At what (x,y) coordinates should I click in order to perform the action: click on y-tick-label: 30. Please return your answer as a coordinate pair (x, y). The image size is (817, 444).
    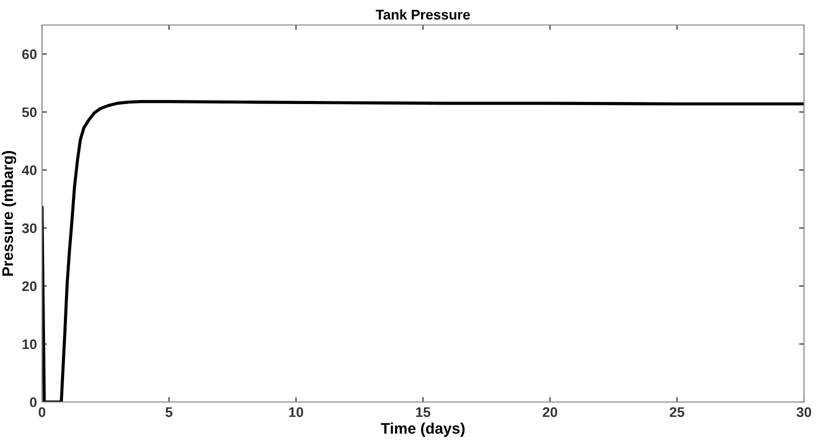
    Looking at the image, I should click on (29, 228).